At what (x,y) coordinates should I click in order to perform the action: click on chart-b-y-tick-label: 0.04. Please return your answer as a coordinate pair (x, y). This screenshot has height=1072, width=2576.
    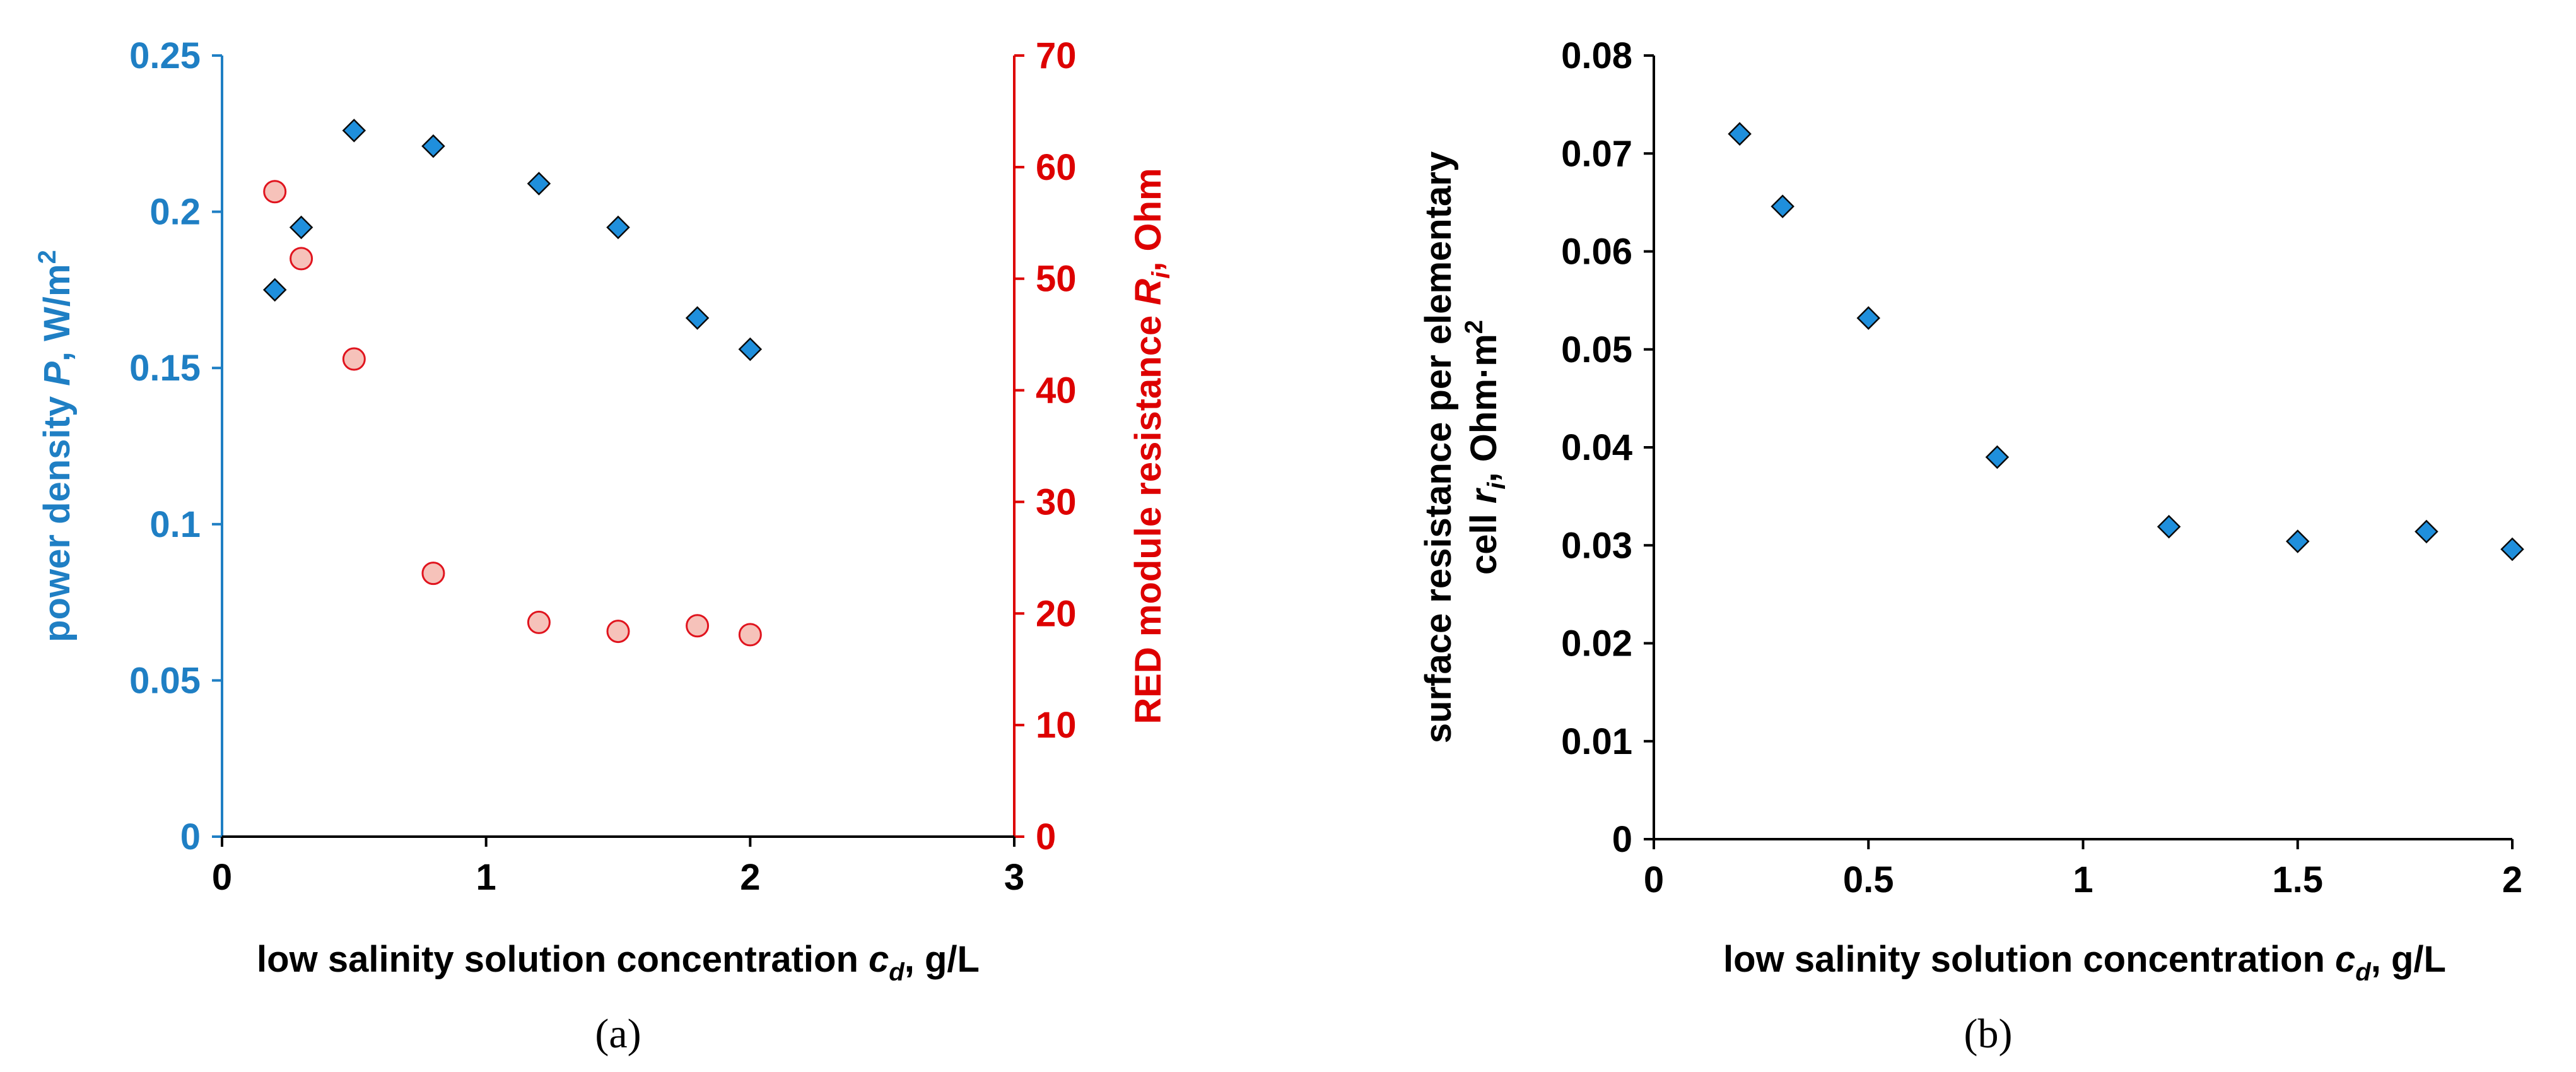
    Looking at the image, I should click on (1596, 448).